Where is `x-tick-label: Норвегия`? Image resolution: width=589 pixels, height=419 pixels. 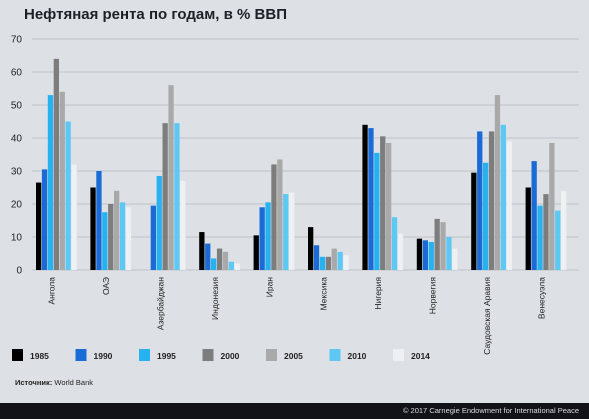 x-tick-label: Норвегия is located at coordinates (432, 296).